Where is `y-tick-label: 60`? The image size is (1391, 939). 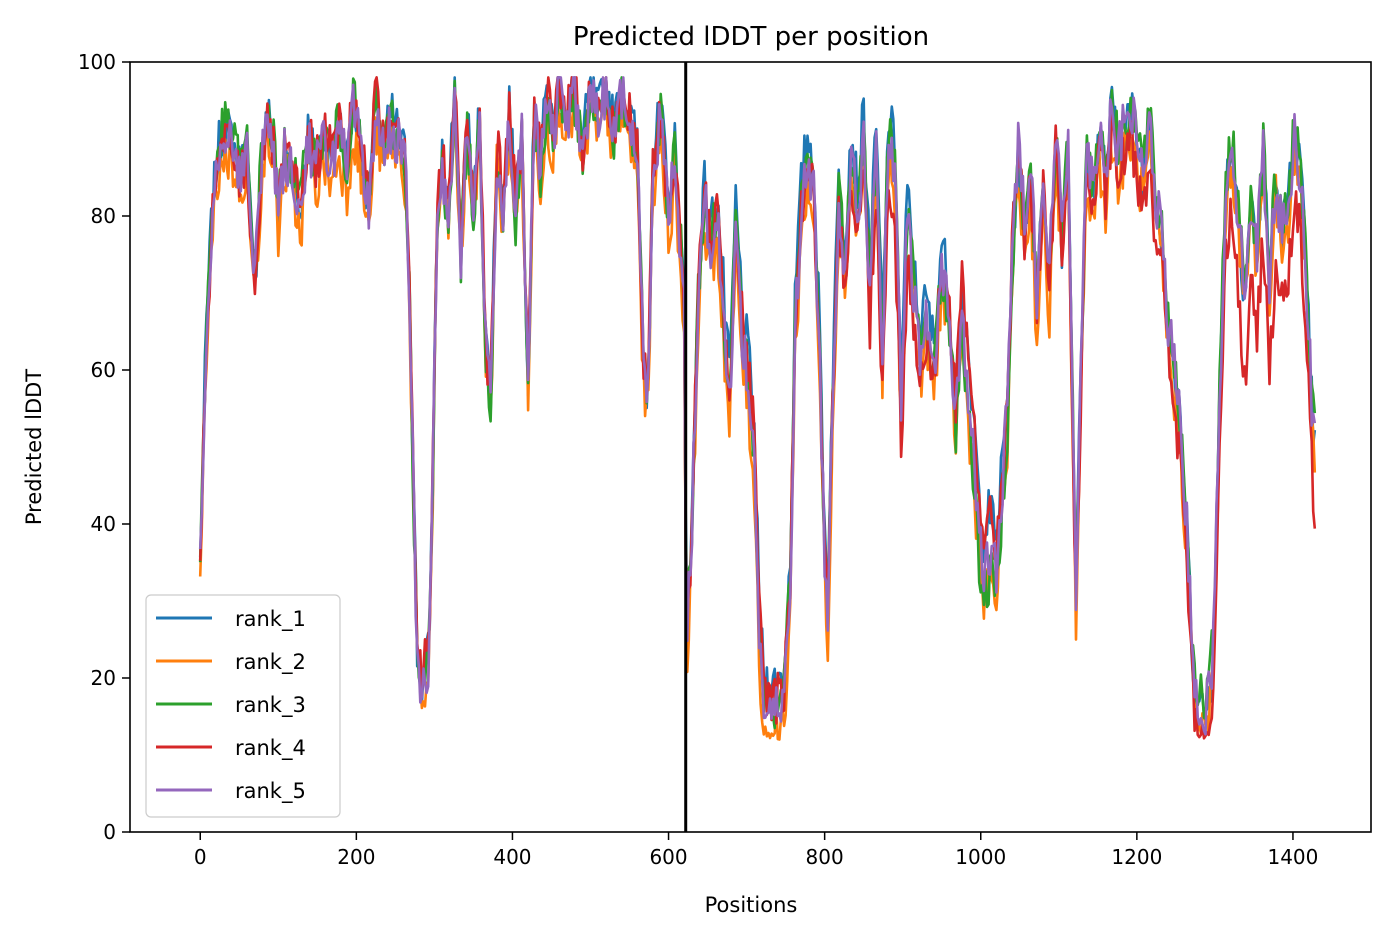 y-tick-label: 60 is located at coordinates (103, 370).